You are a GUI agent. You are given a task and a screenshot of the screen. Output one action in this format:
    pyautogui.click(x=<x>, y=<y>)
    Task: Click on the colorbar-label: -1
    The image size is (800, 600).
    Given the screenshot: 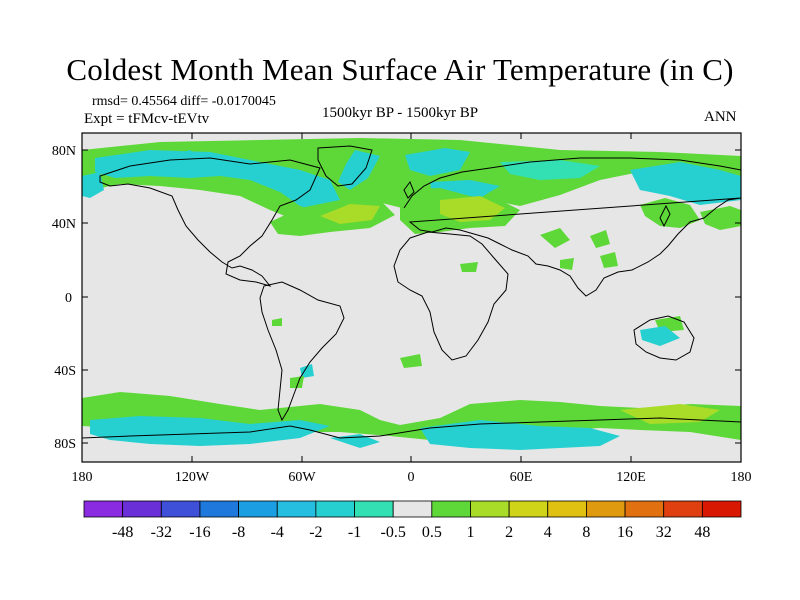 What is the action you would take?
    pyautogui.click(x=354, y=532)
    